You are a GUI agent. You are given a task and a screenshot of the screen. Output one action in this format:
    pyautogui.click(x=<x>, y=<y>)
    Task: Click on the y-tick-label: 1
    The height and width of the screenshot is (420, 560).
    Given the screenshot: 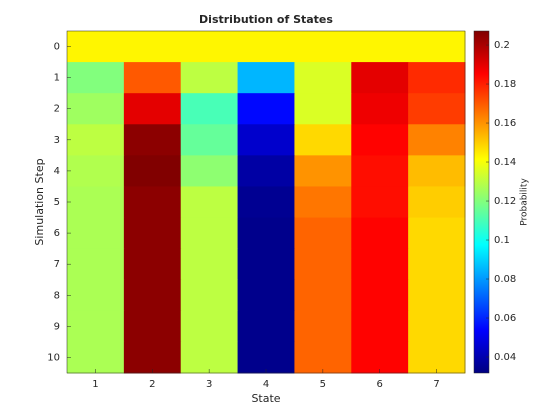 What is the action you would take?
    pyautogui.click(x=57, y=78)
    